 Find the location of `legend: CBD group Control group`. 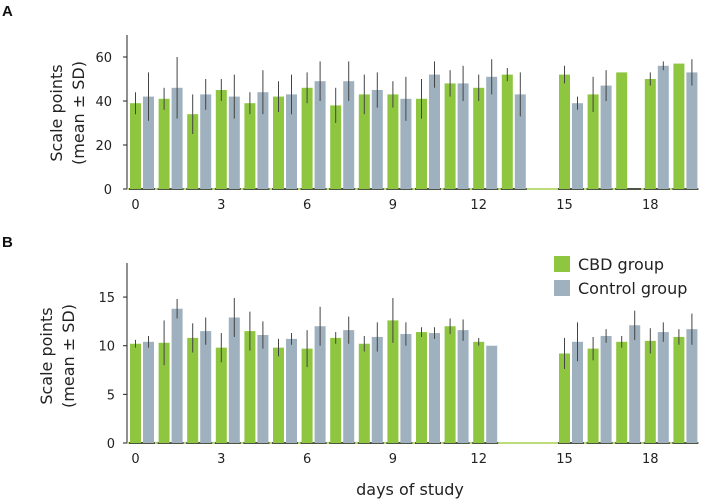

legend: CBD group Control group is located at coordinates (620, 276).